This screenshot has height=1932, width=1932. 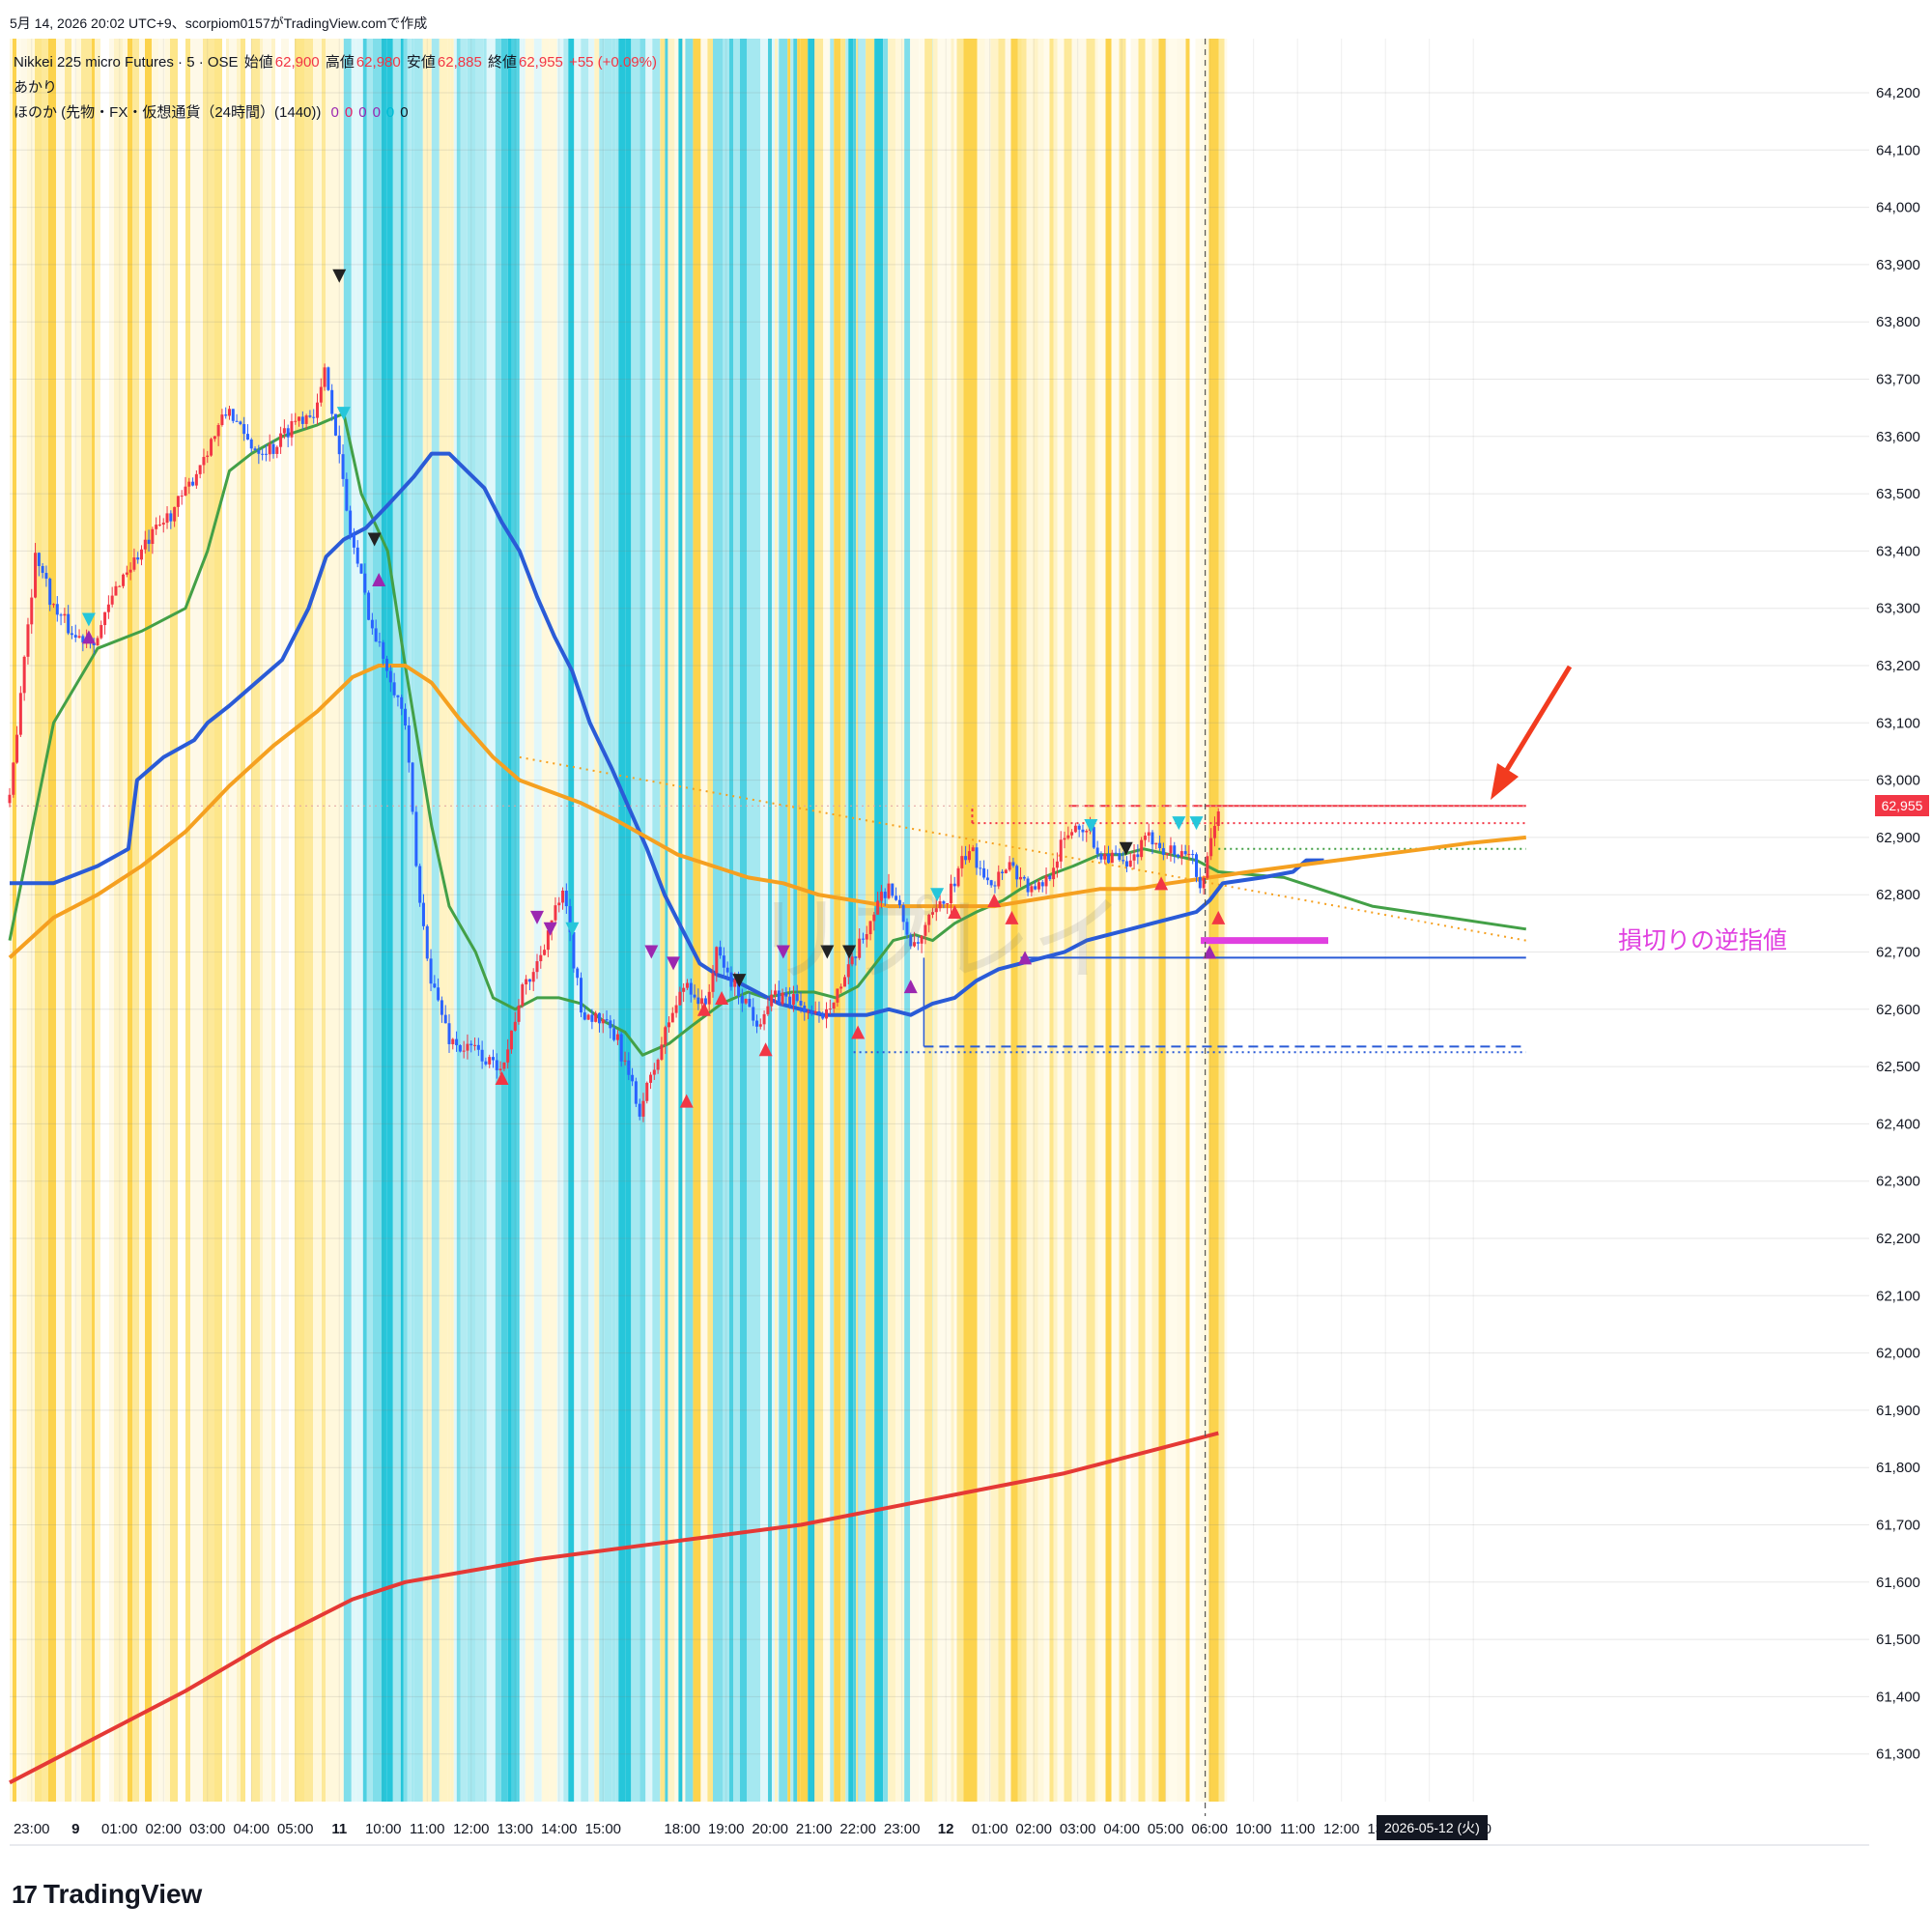 I want to click on indicator1-label: あかり, so click(x=36, y=87).